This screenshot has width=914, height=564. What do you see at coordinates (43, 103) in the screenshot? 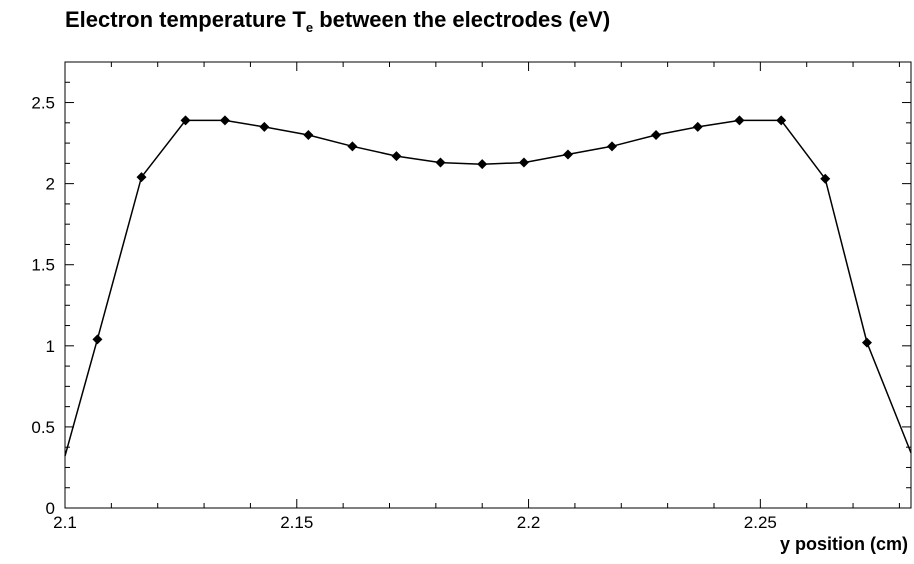
I see `y-tick-label: 2.5` at bounding box center [43, 103].